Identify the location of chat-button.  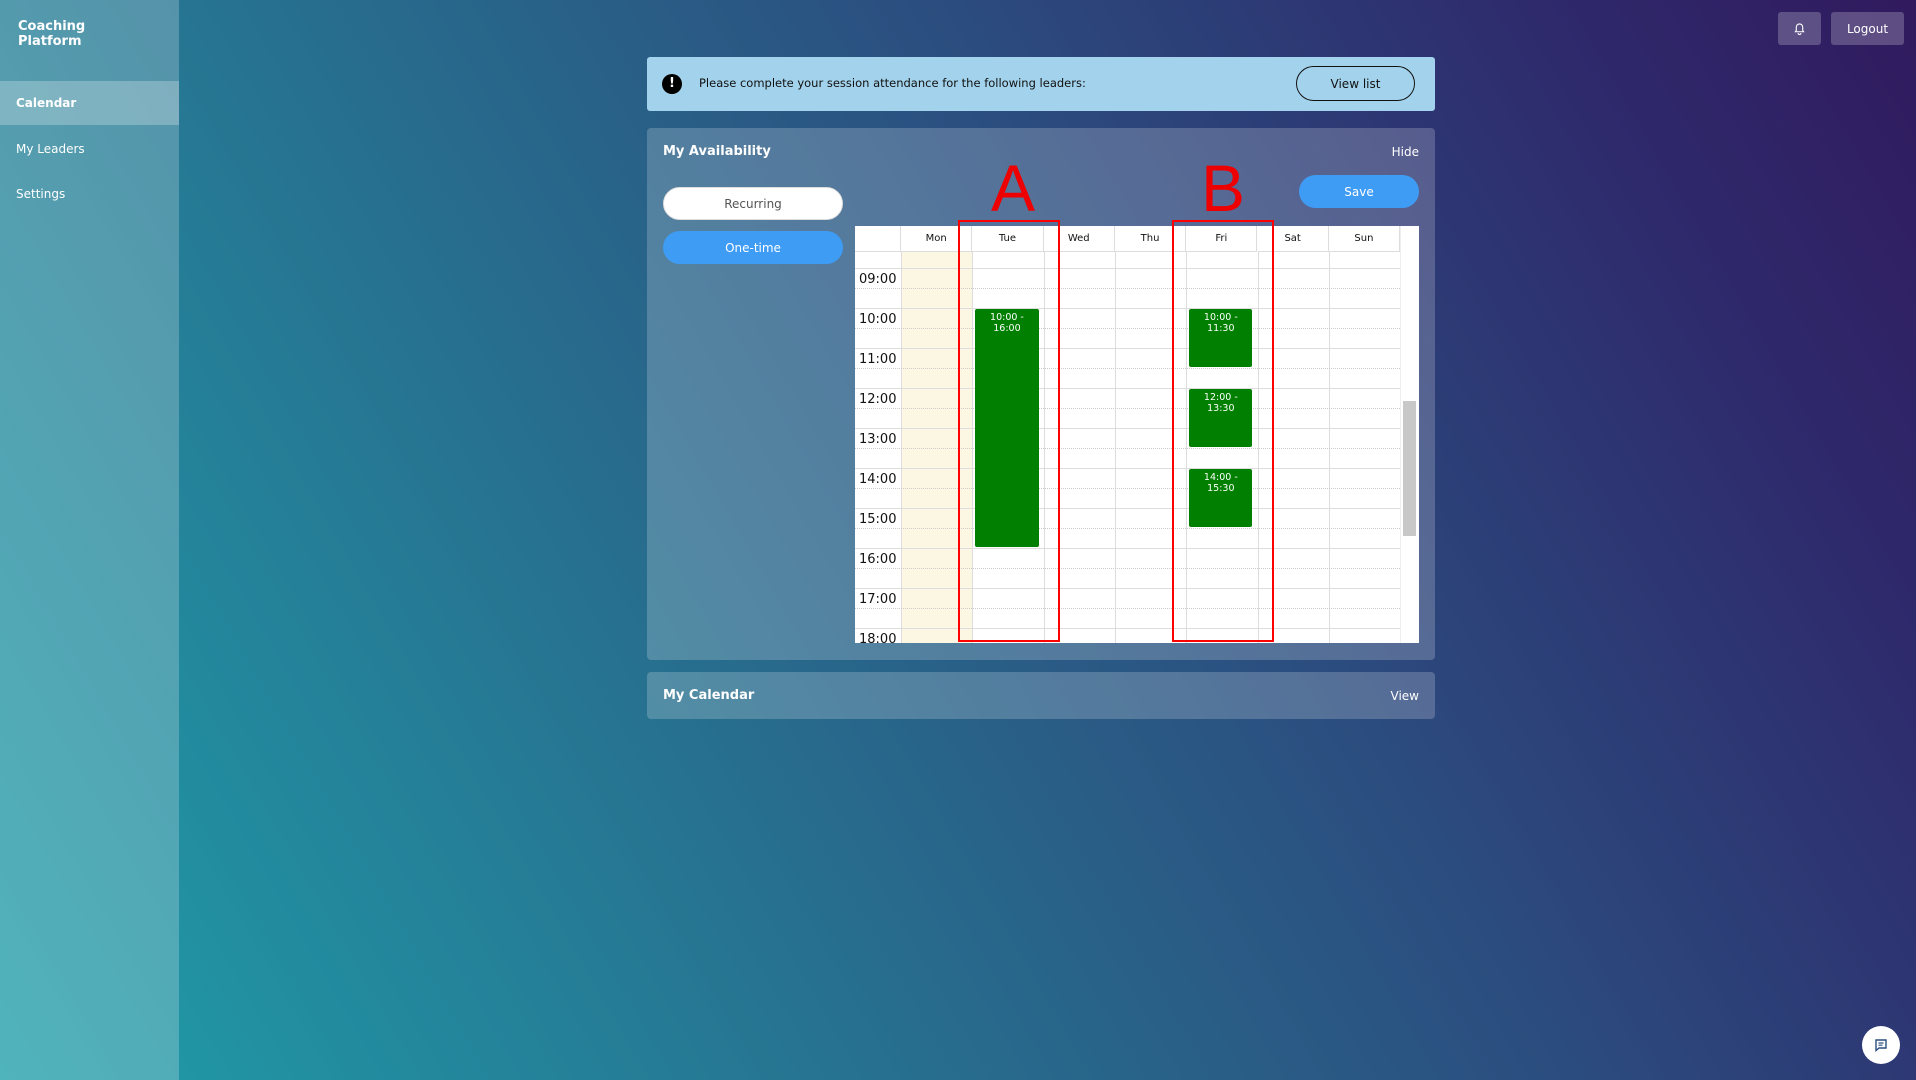
(1881, 1045).